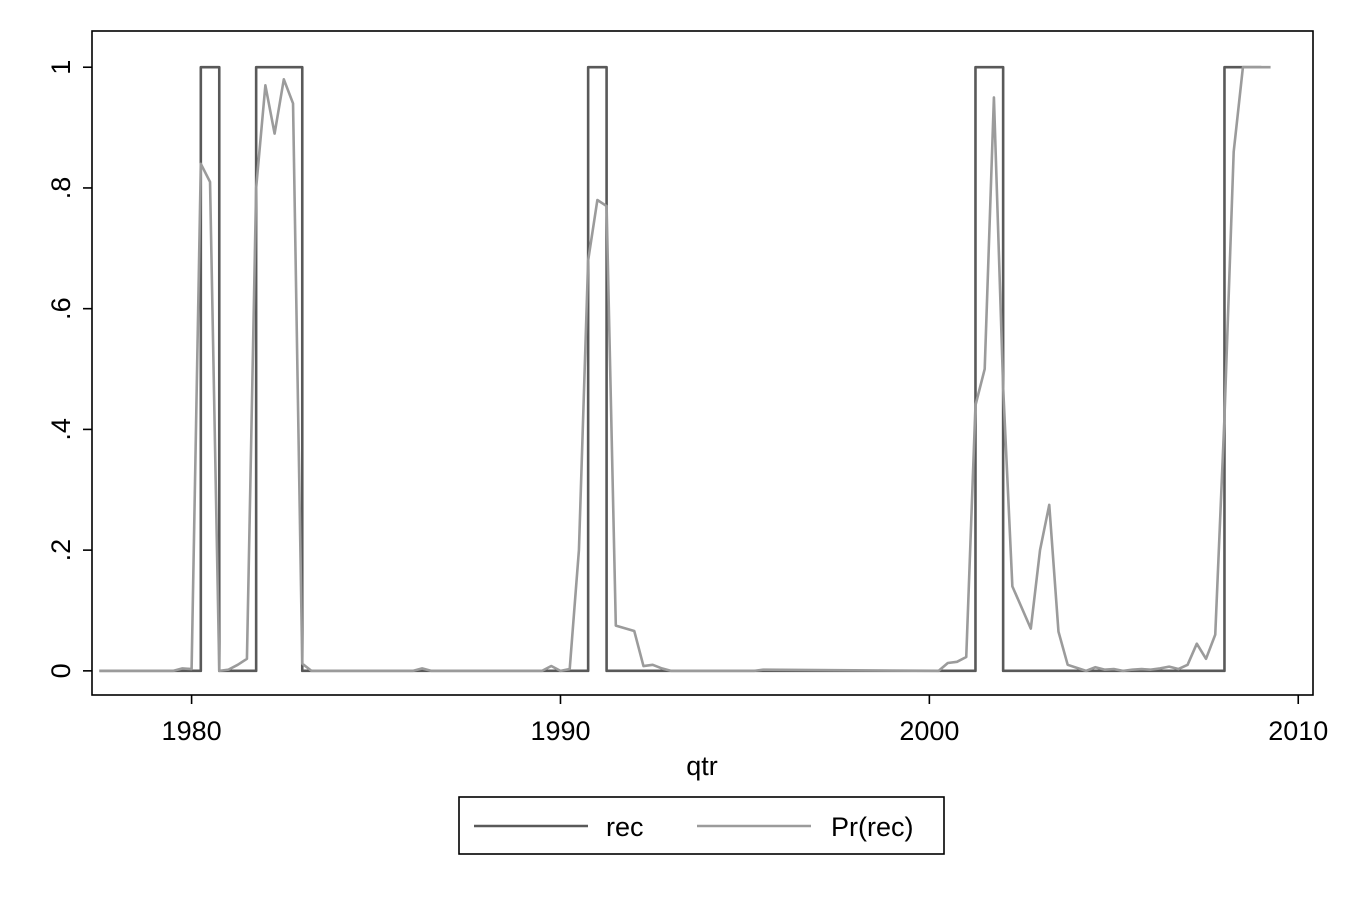 Image resolution: width=1347 pixels, height=903 pixels. I want to click on x-axis: 1980 1990 2000 2010, so click(745, 720).